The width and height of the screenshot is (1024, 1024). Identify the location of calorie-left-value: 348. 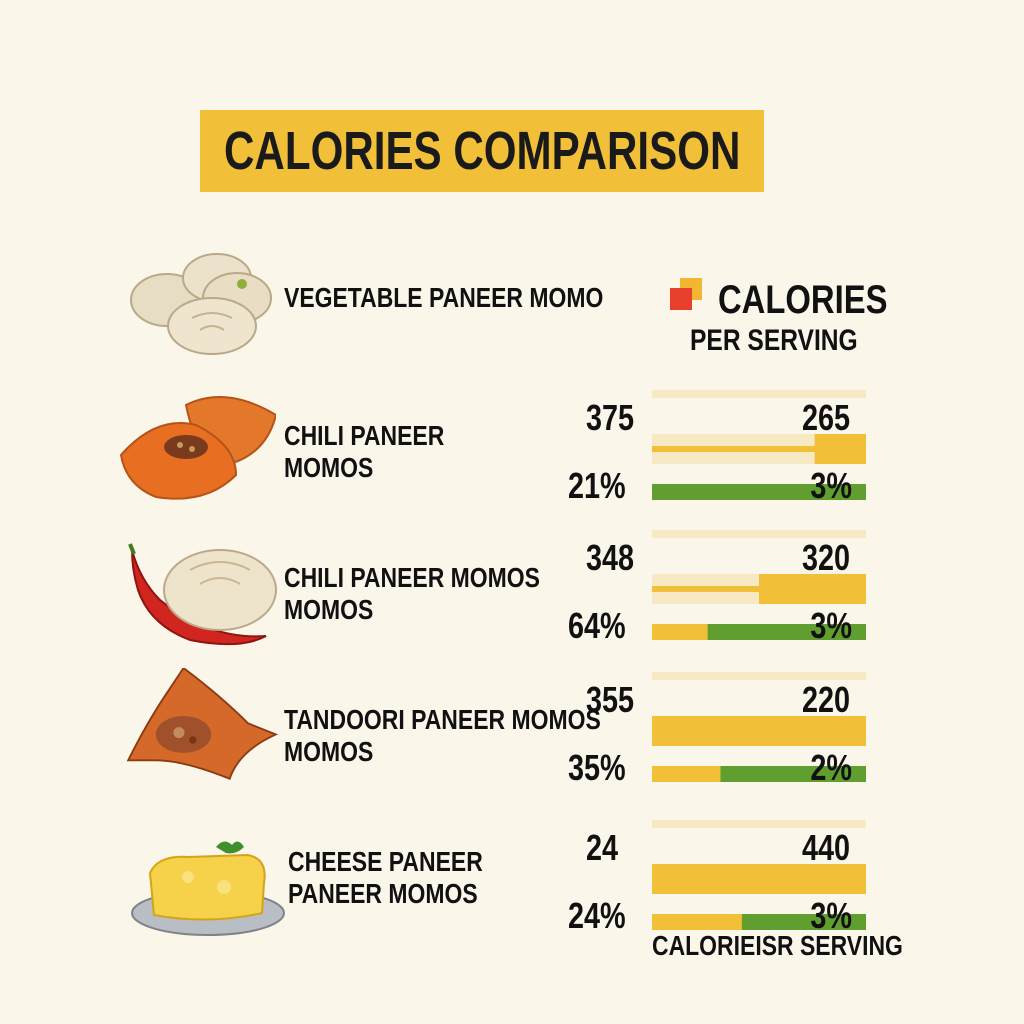
(610, 557).